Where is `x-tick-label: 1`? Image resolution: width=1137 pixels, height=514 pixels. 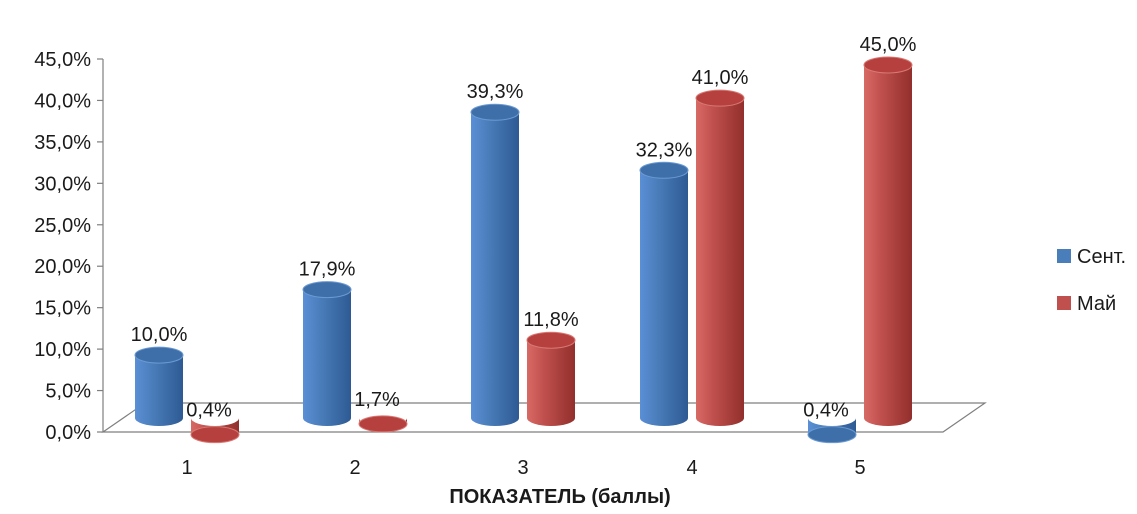 x-tick-label: 1 is located at coordinates (186, 468).